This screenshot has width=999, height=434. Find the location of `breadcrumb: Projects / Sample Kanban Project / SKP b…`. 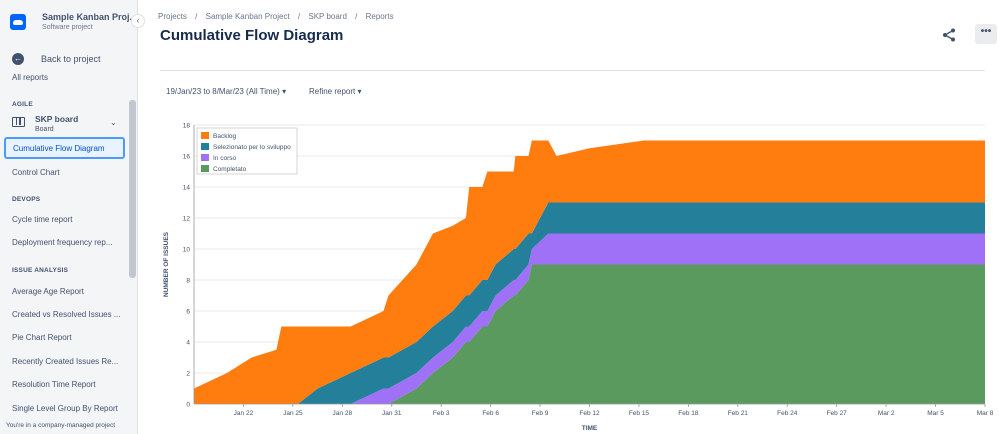

breadcrumb: Projects / Sample Kanban Project / SKP b… is located at coordinates (279, 16).